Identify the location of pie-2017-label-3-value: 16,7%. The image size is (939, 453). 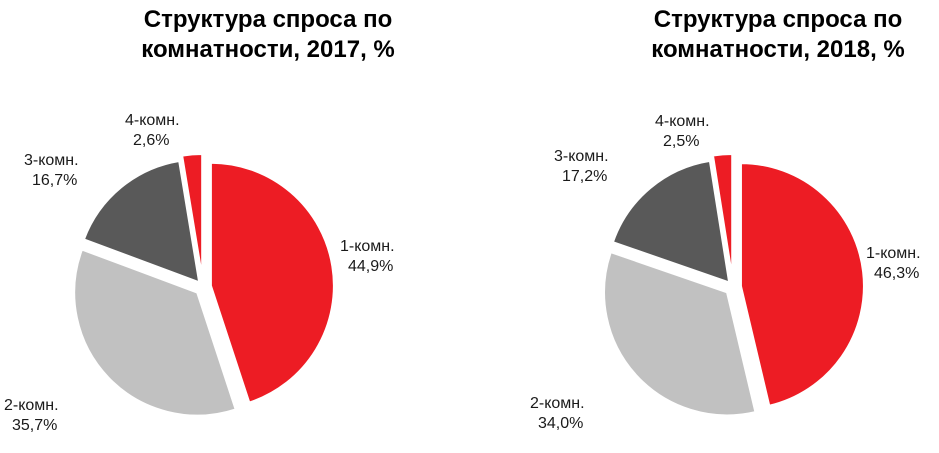
(54, 180).